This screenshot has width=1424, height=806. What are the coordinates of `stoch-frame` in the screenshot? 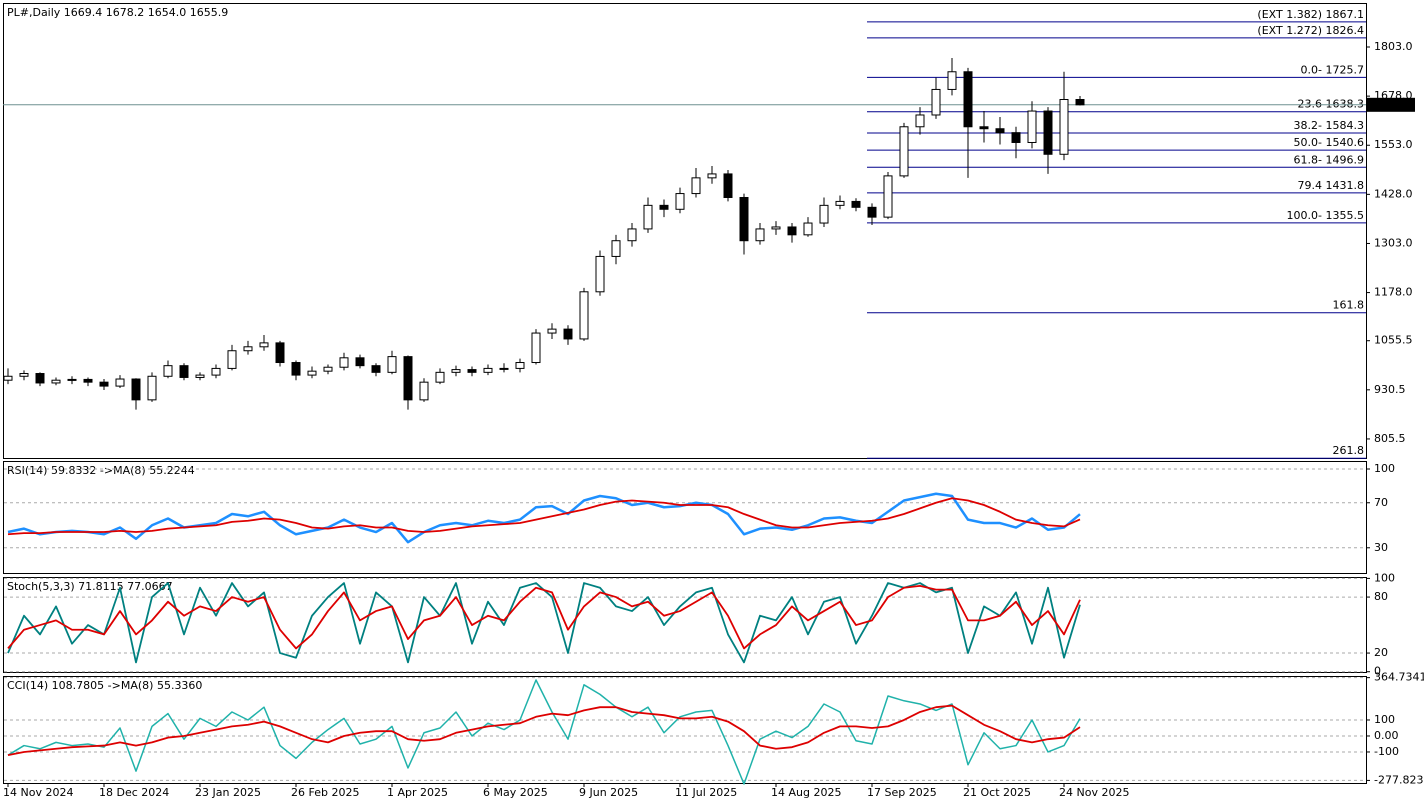 It's located at (685, 625).